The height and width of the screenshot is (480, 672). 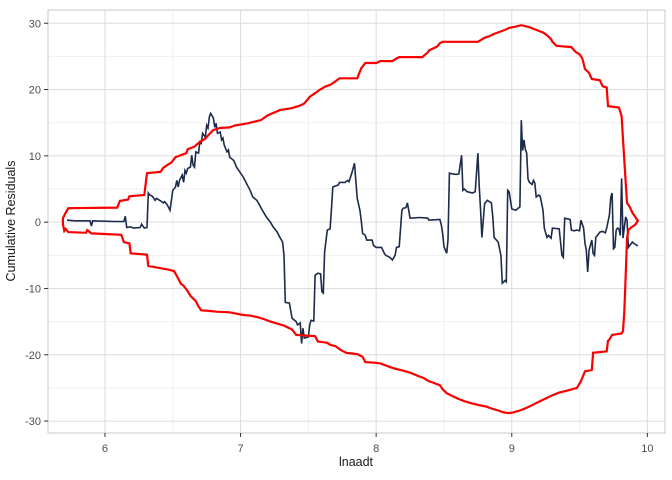 I want to click on x-tick-label: 10, so click(x=647, y=449).